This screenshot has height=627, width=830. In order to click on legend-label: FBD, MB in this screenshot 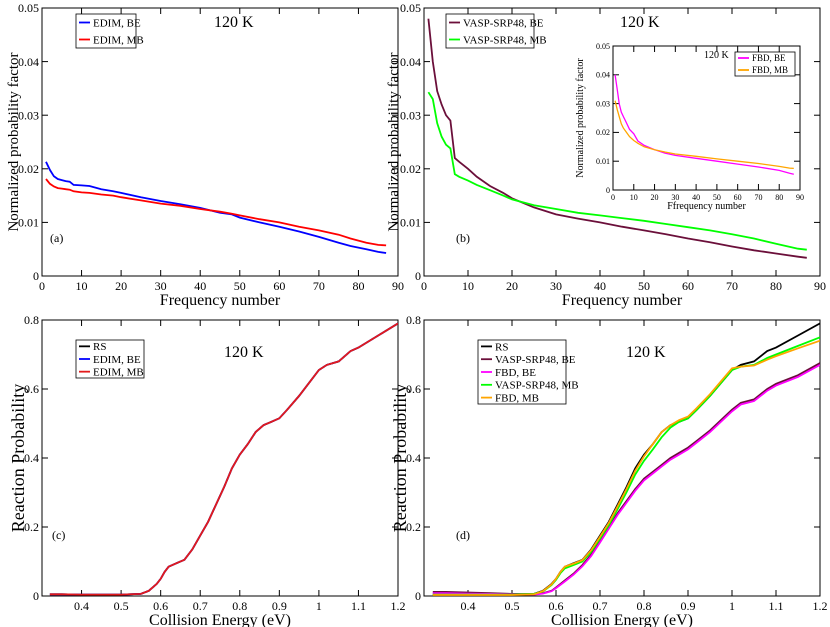, I will do `click(770, 70)`.